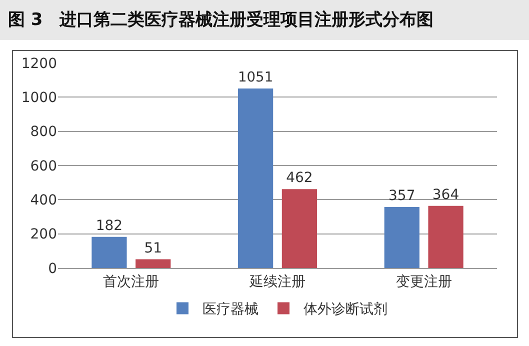  Describe the element at coordinates (109, 226) in the screenshot. I see `data-label: 182` at that location.